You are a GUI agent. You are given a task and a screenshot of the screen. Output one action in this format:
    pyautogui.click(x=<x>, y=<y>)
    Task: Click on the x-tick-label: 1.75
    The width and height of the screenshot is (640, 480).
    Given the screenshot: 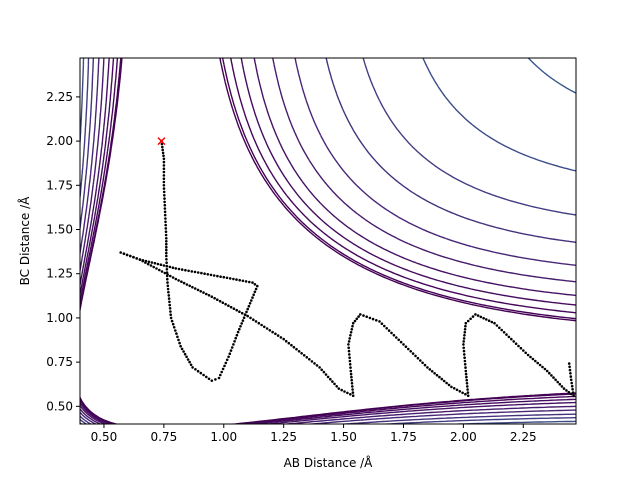 What is the action you would take?
    pyautogui.click(x=403, y=437)
    